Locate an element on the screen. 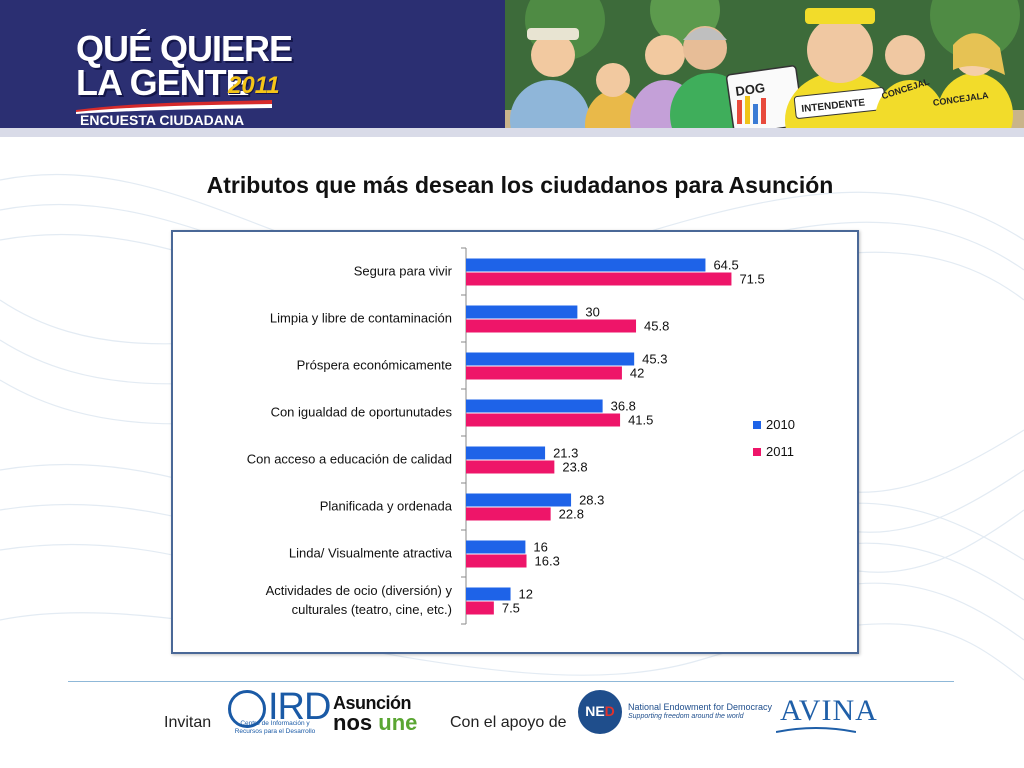  con-apoyo-label: Con el apoyo de is located at coordinates (508, 722).